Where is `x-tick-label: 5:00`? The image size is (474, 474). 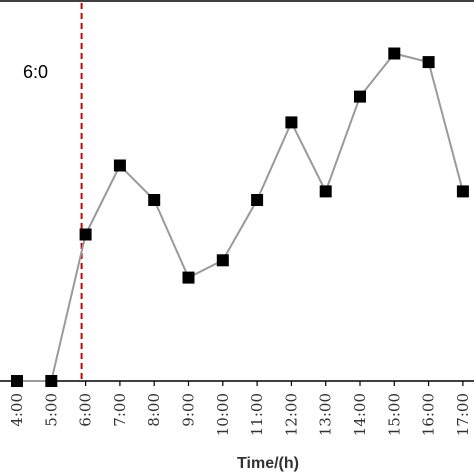 x-tick-label: 5:00 is located at coordinates (51, 410).